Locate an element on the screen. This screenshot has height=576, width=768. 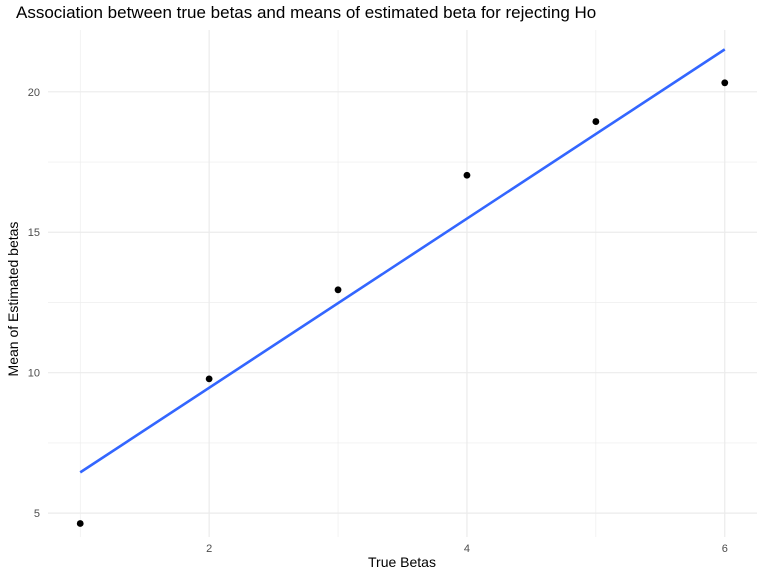
y-tick-label: 10 is located at coordinates (34, 374).